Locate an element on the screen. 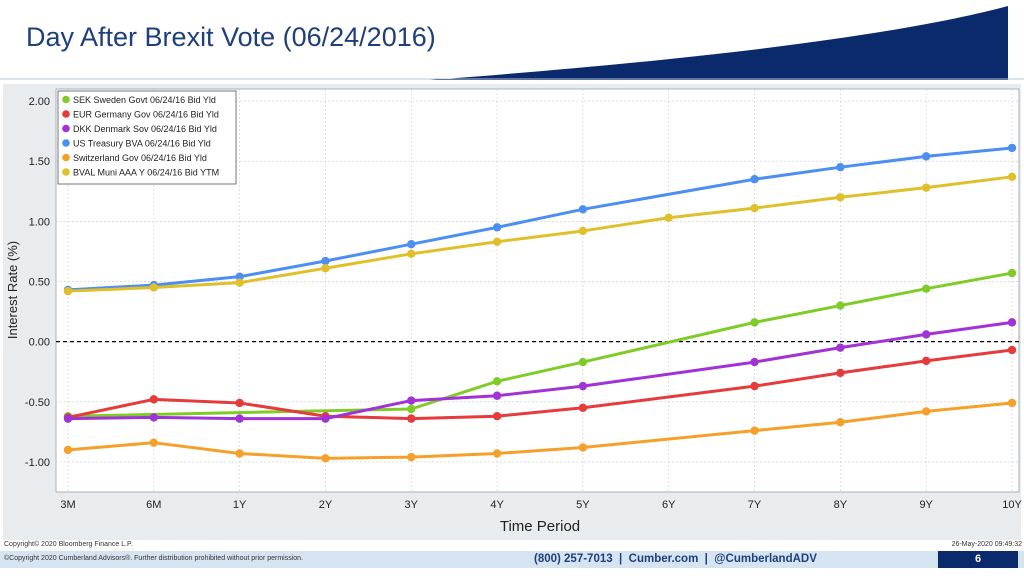  legend-label: BVAL Muni AAA Y 06/24/16 Bid YTM is located at coordinates (146, 173).